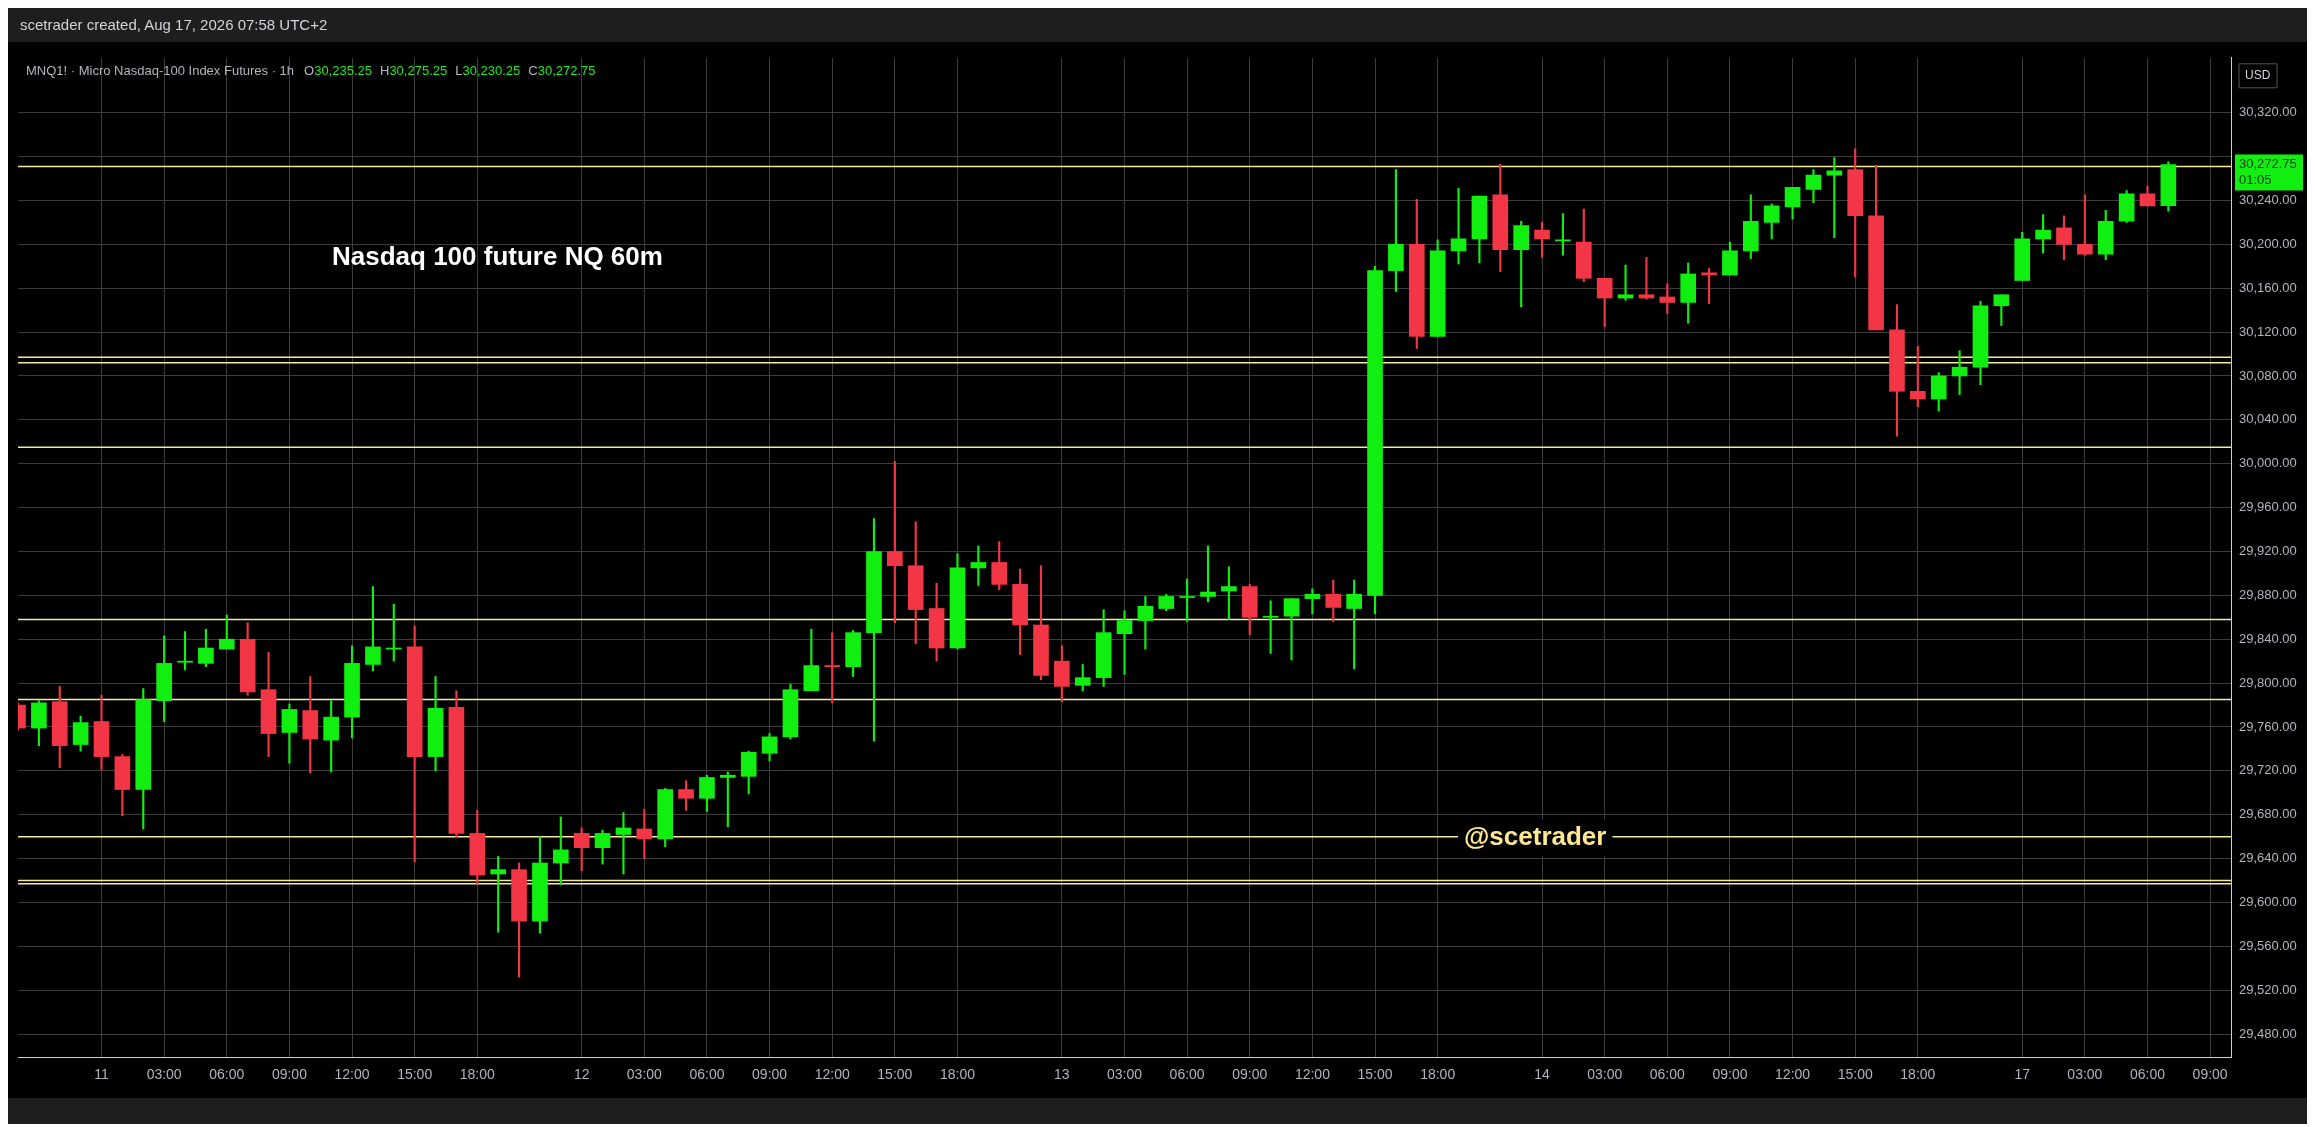  I want to click on y-tick-label: 29,640.00, so click(2268, 858).